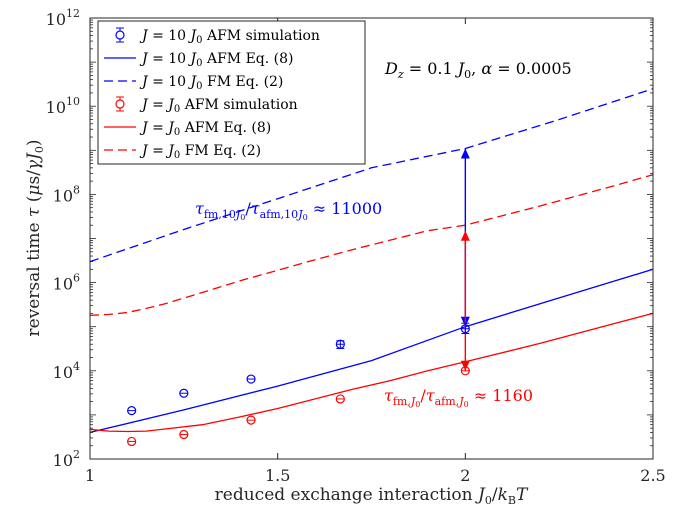  I want to click on legend-entry-6: J = J0 FM Eq. (2), so click(200, 152).